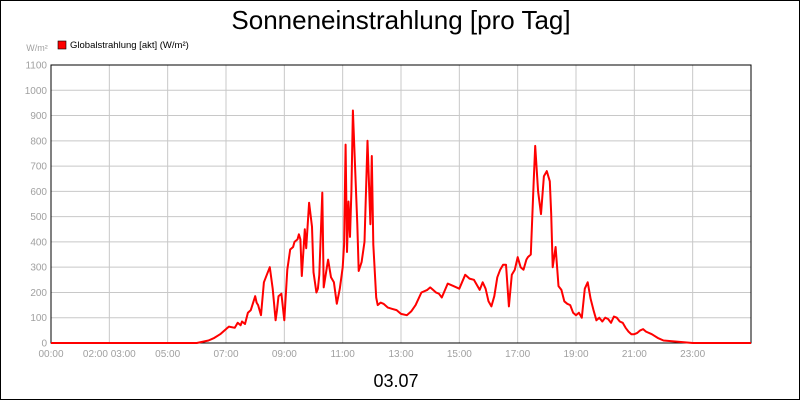 The image size is (800, 401). Describe the element at coordinates (167, 354) in the screenshot. I see `x-tick-label: 05:00` at that location.